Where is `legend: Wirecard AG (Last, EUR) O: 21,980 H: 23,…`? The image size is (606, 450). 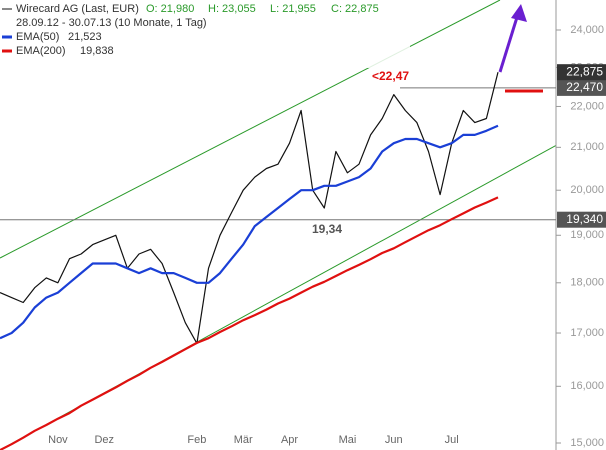
legend: Wirecard AG (Last, EUR) O: 21,980 H: 23,… is located at coordinates (205, 34).